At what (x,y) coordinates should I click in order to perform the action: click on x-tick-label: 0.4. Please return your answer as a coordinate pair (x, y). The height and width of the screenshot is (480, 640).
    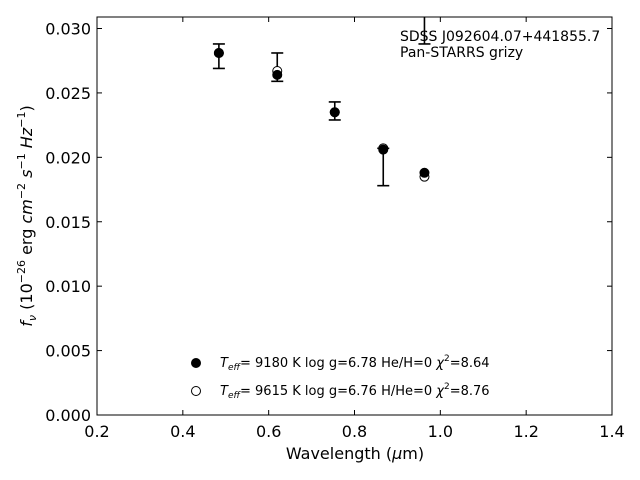
    Looking at the image, I should click on (182, 431).